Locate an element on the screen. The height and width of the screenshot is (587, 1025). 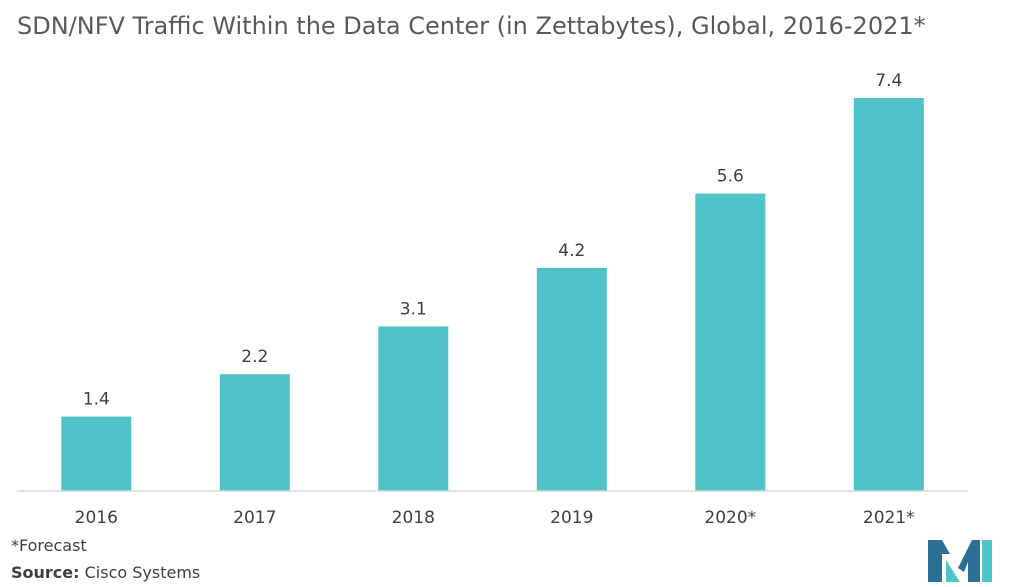
source-text: Cisco Systems is located at coordinates (142, 572).